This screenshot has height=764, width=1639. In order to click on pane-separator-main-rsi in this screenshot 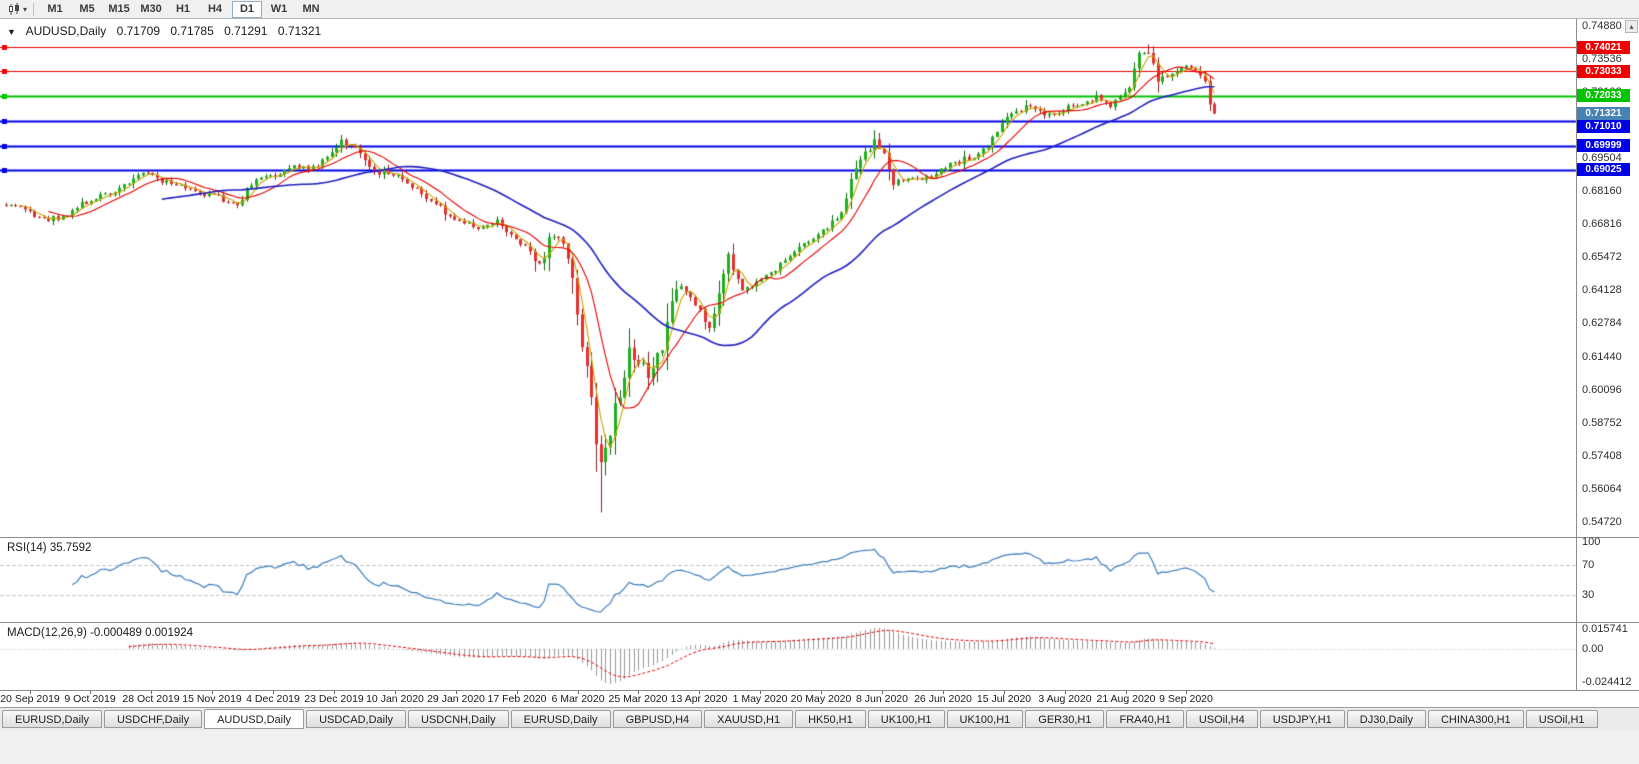, I will do `click(819, 537)`.